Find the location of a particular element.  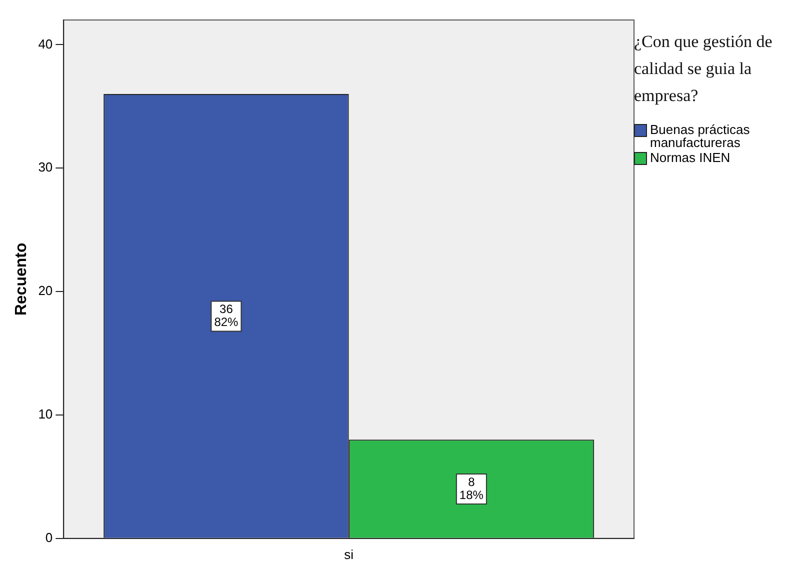

y-axis-title: Recuento is located at coordinates (21, 279).